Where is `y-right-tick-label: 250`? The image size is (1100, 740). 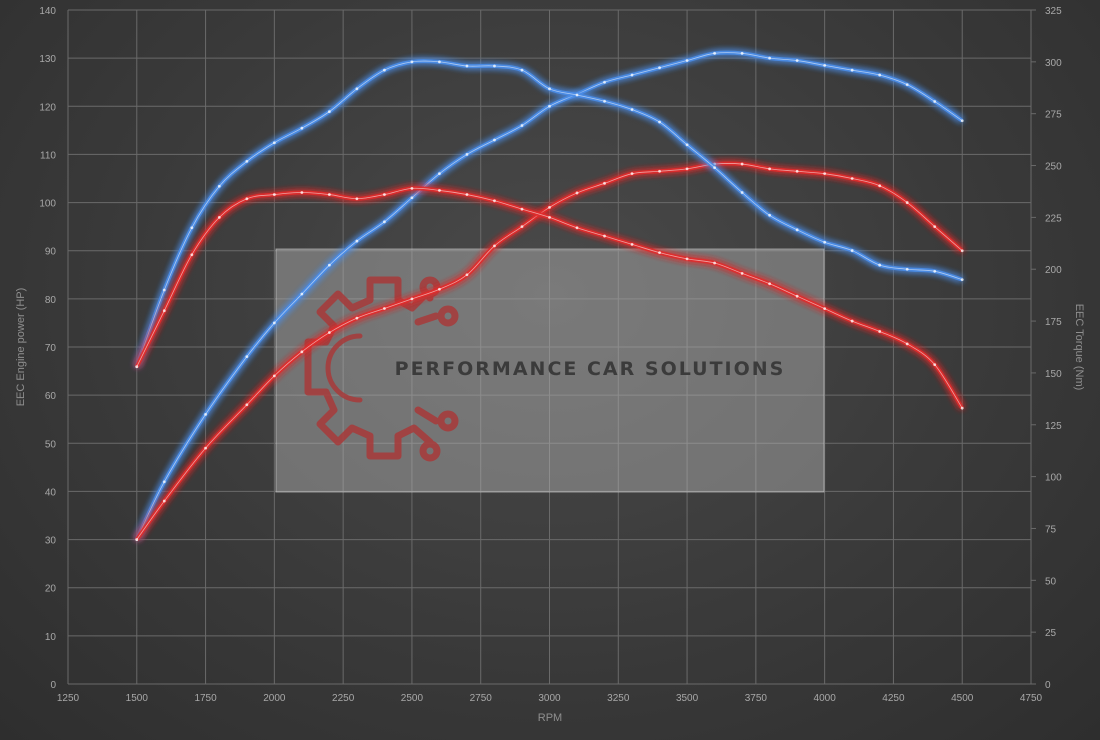 y-right-tick-label: 250 is located at coordinates (1053, 167).